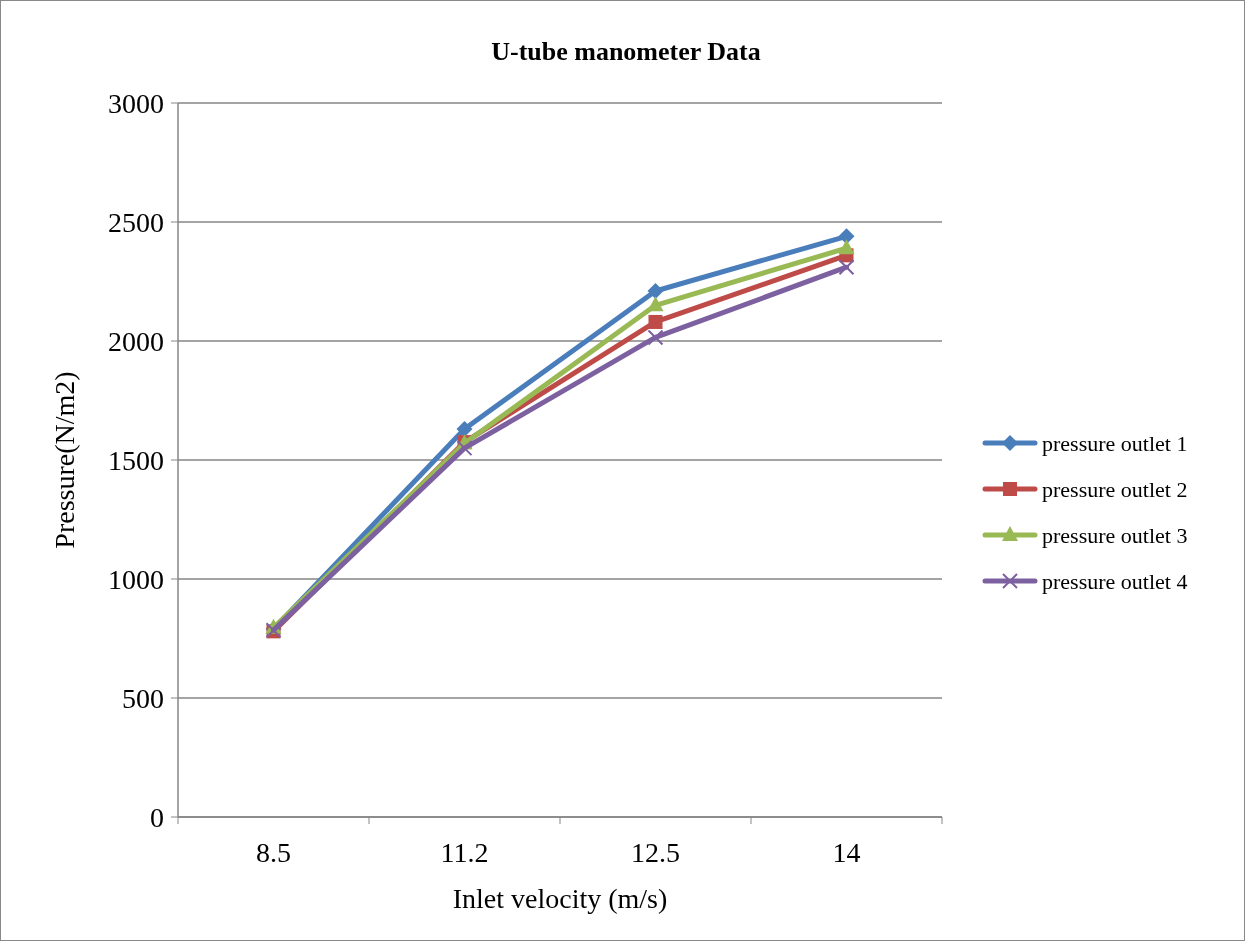  Describe the element at coordinates (136, 579) in the screenshot. I see `y-tick-label: 1000` at that location.